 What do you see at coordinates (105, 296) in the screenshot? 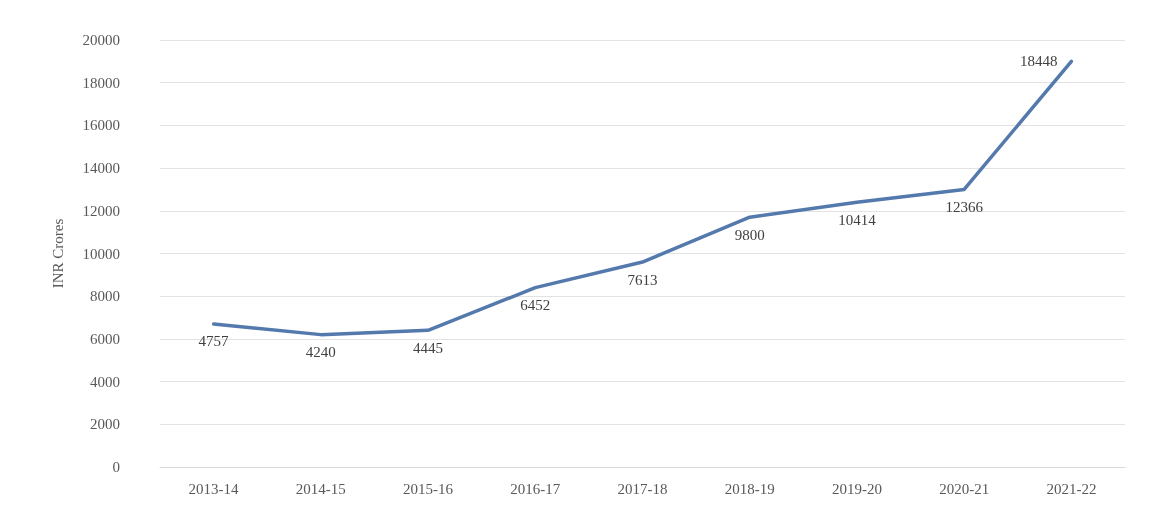
I see `y-tick-label: 8000` at bounding box center [105, 296].